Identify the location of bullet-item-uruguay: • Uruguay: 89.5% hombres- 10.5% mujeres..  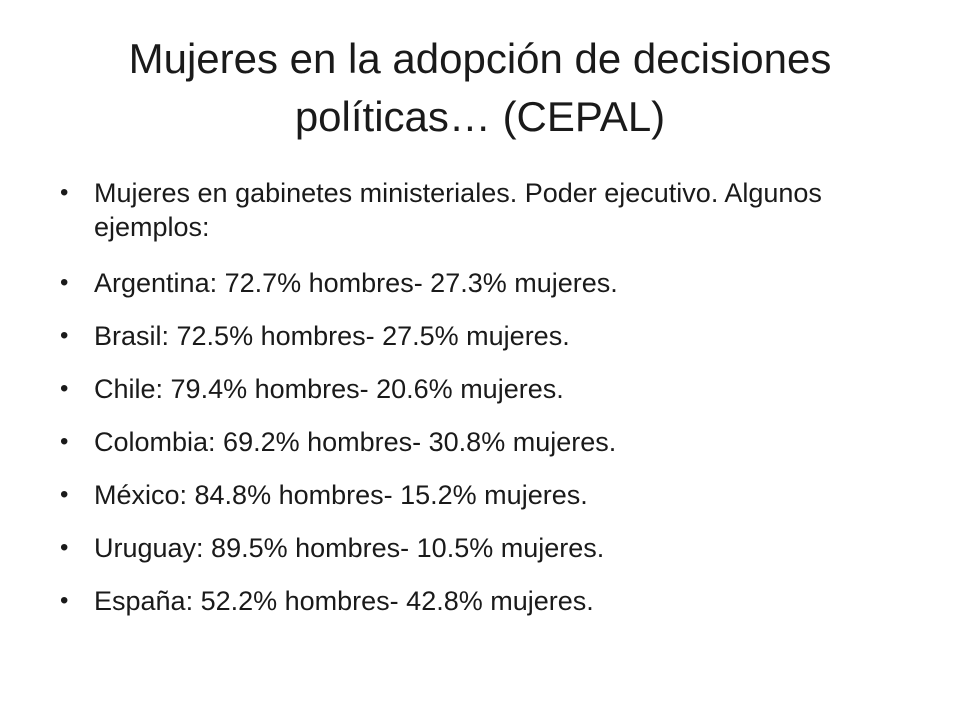
(460, 548).